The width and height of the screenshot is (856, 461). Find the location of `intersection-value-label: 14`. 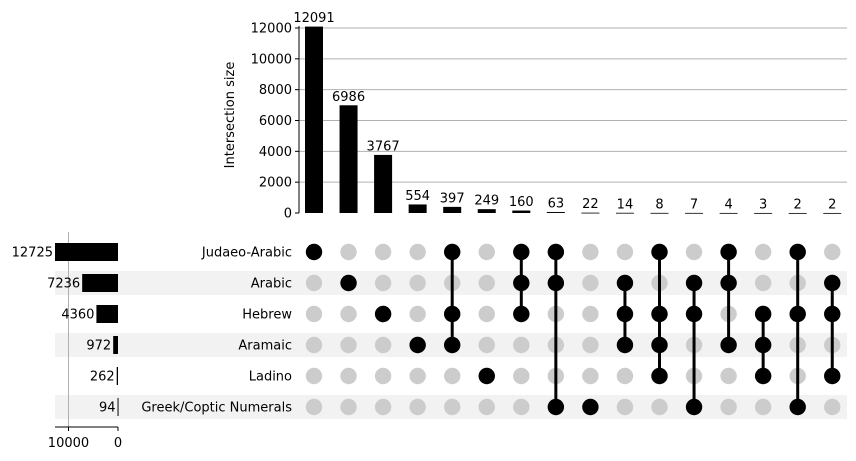

intersection-value-label: 14 is located at coordinates (625, 204).